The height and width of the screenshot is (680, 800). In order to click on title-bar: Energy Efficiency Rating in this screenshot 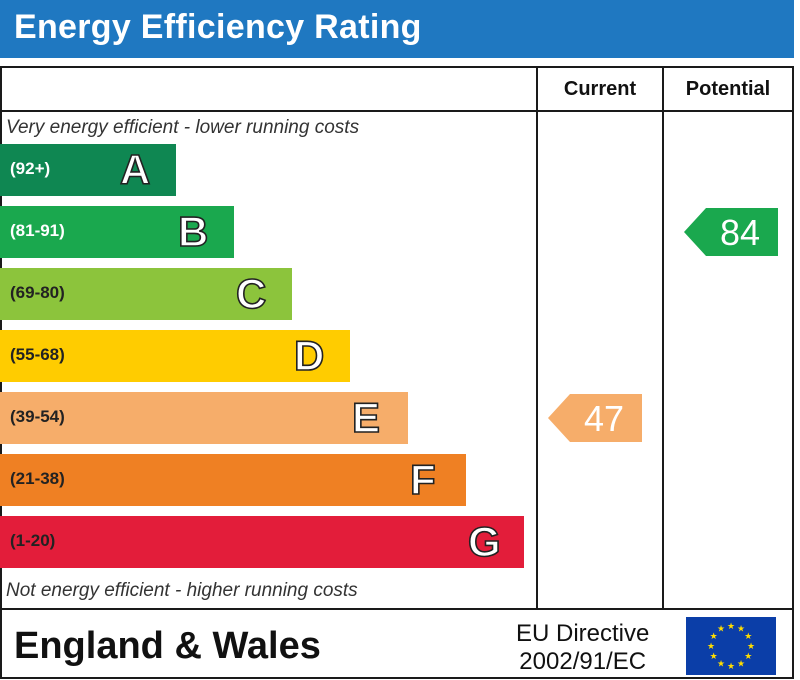, I will do `click(397, 29)`.